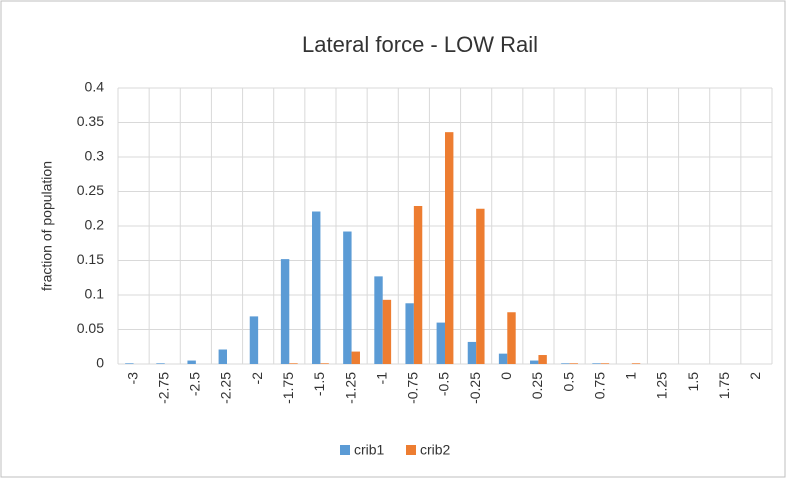 The height and width of the screenshot is (480, 788). What do you see at coordinates (631, 376) in the screenshot?
I see `x-tick-label: 1` at bounding box center [631, 376].